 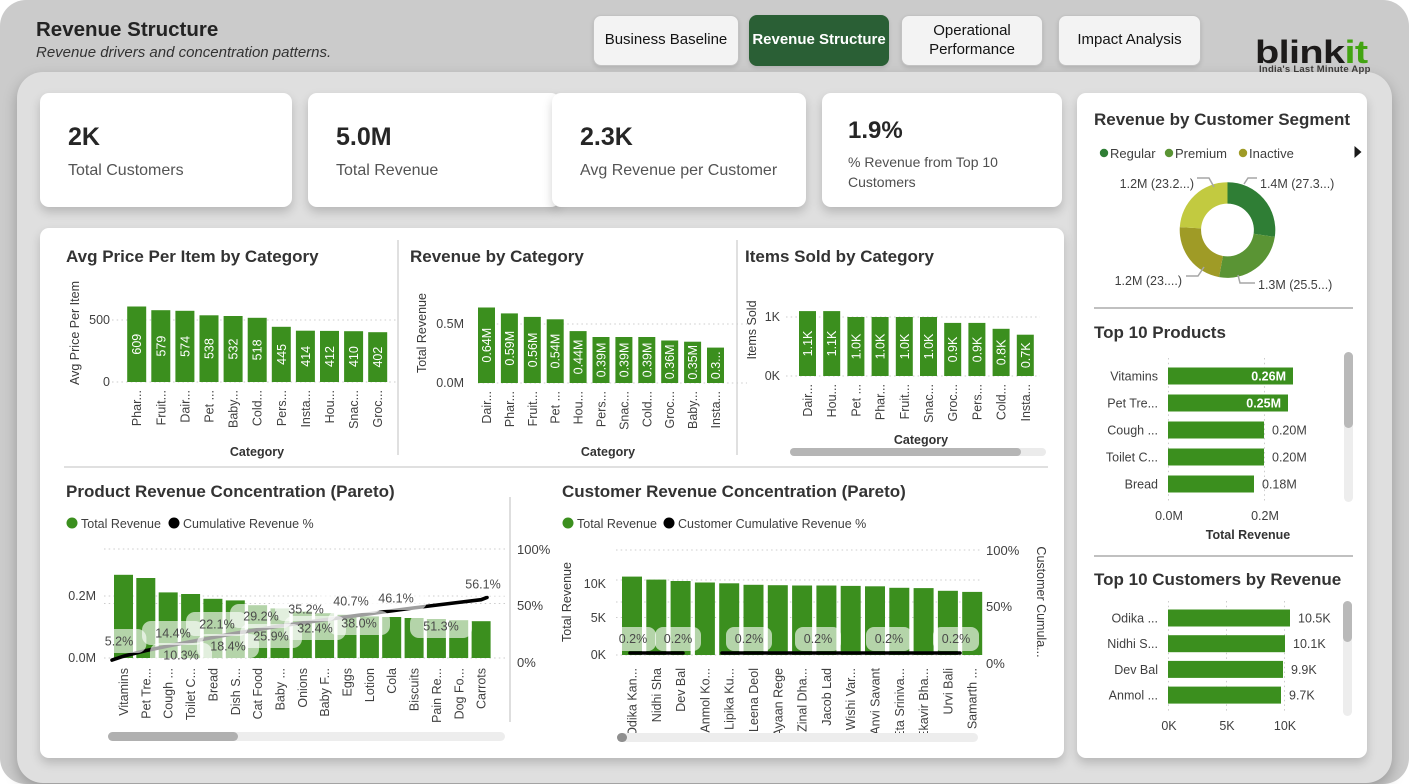 What do you see at coordinates (354, 356) in the screenshot?
I see `svg-text: 410` at bounding box center [354, 356].